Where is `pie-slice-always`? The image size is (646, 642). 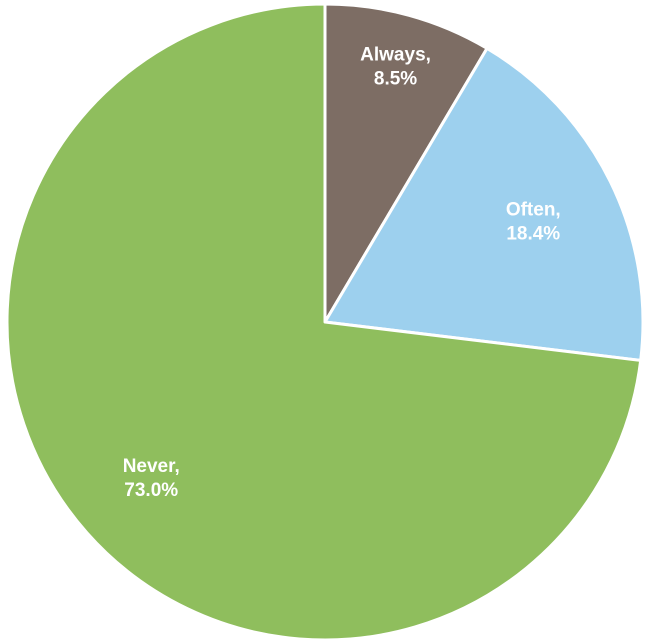 pie-slice-always is located at coordinates (406, 163).